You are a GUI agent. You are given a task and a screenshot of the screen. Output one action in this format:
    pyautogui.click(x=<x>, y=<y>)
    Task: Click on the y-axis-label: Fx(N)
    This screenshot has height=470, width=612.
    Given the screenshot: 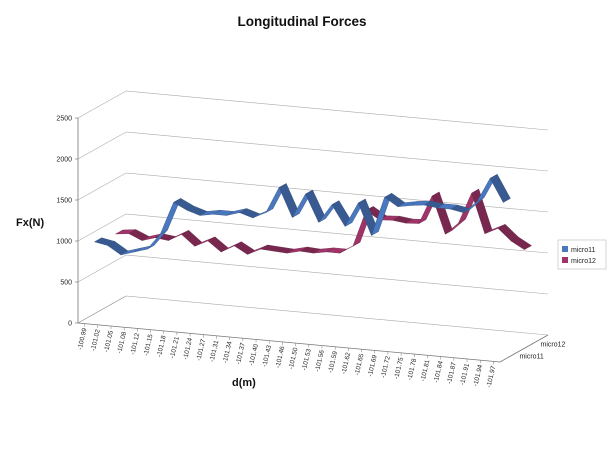 What is the action you would take?
    pyautogui.click(x=30, y=223)
    